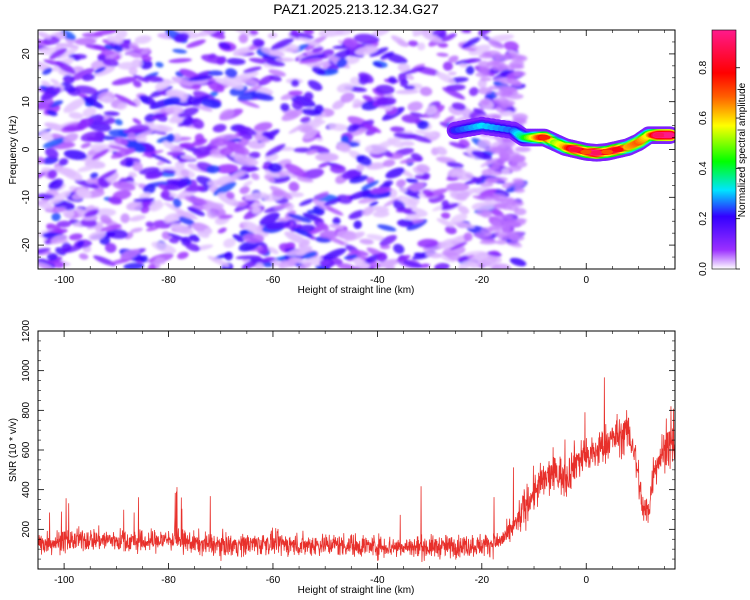 The width and height of the screenshot is (750, 600). I want to click on snr-x-label: Height of straight line (km), so click(356, 590).